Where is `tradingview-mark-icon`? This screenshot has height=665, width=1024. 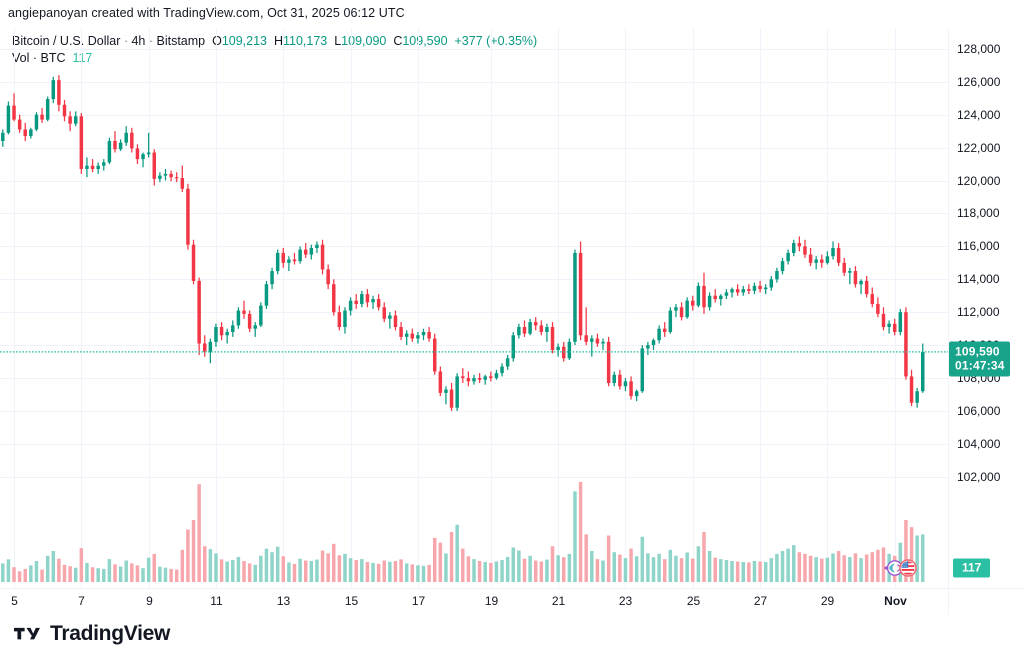
tradingview-mark-icon is located at coordinates (27, 633).